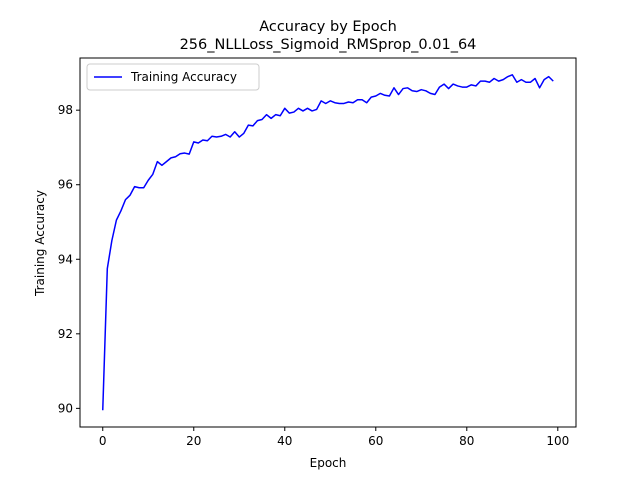 The height and width of the screenshot is (480, 640). I want to click on chart-subtitle: 256_NLLLoss_Sigmoid_RMSprop_0.01_64, so click(328, 45).